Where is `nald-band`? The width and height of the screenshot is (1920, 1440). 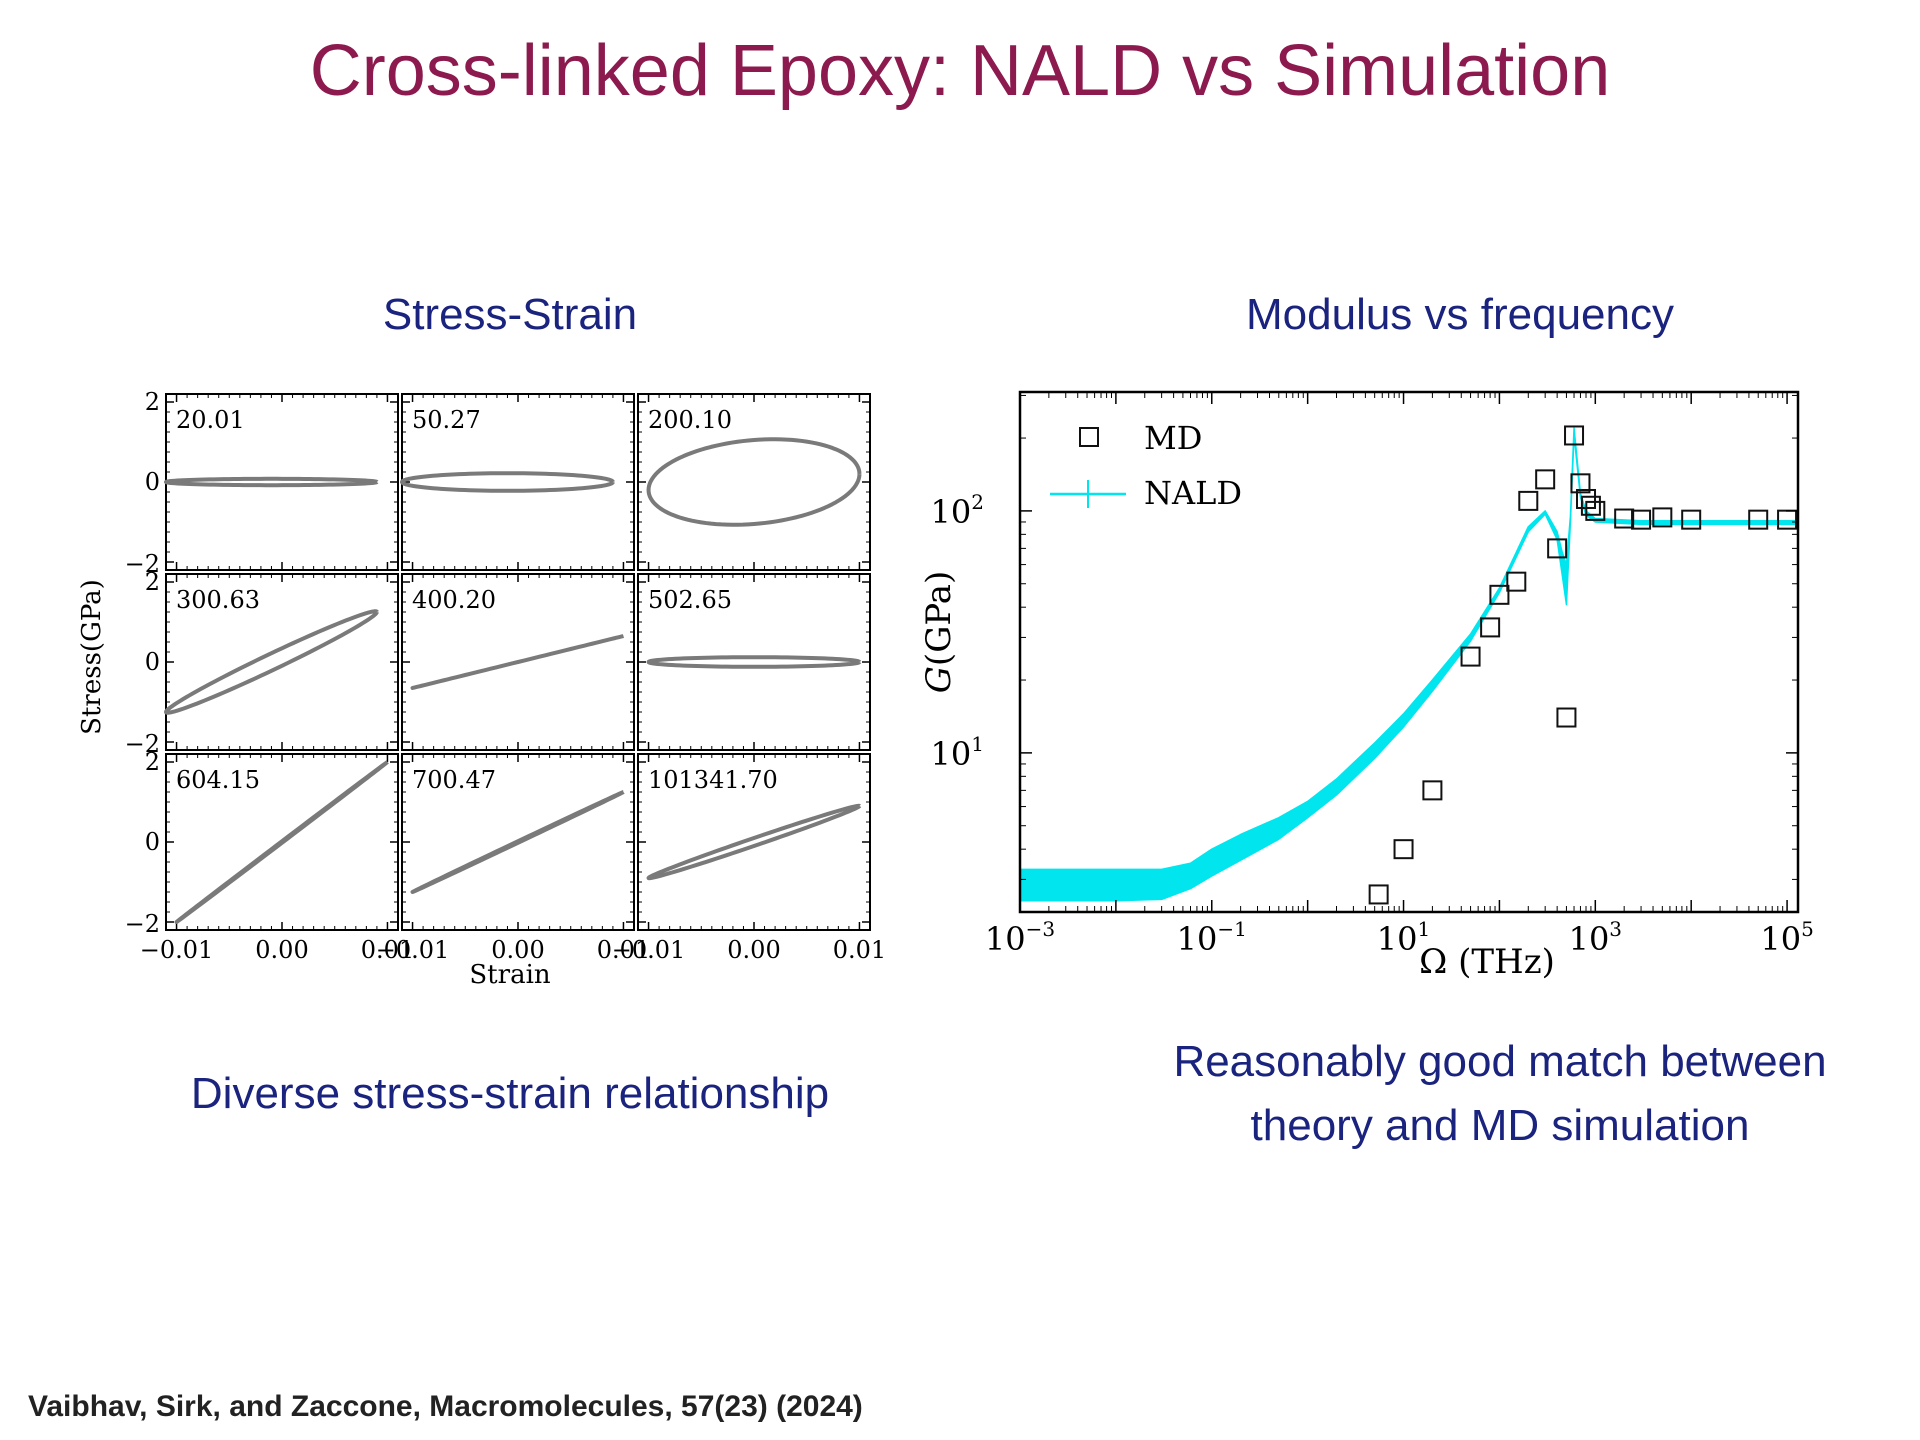
nald-band is located at coordinates (1409, 664).